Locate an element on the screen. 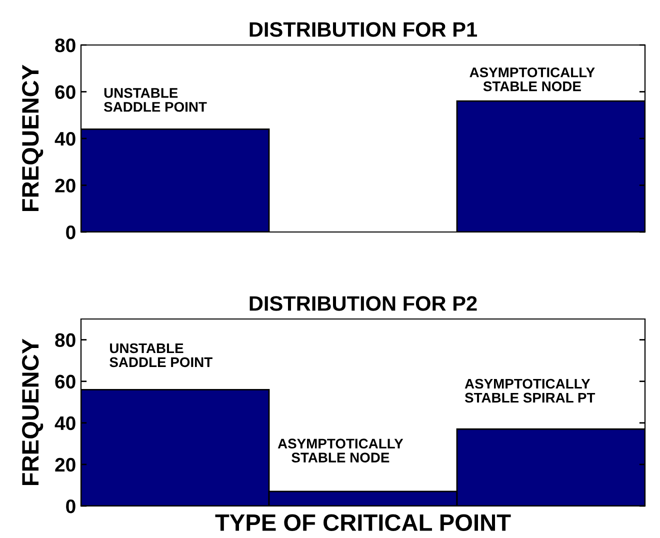  x-axis-title: TYPE OF CRITICAL POINT is located at coordinates (363, 522).